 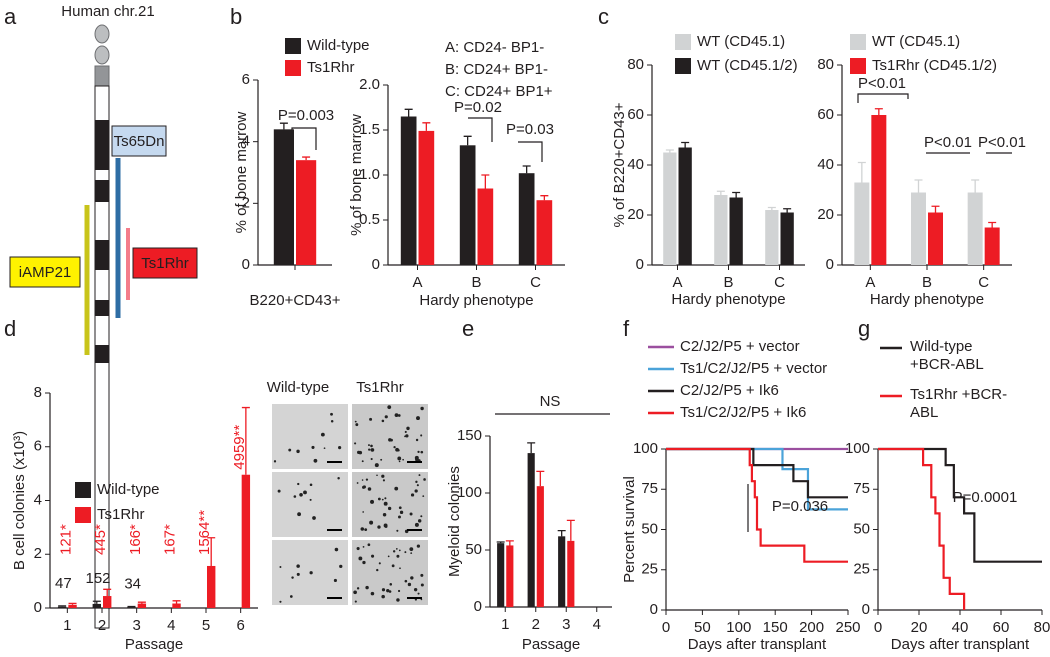 I want to click on x-tick-label: 2, so click(x=102, y=625).